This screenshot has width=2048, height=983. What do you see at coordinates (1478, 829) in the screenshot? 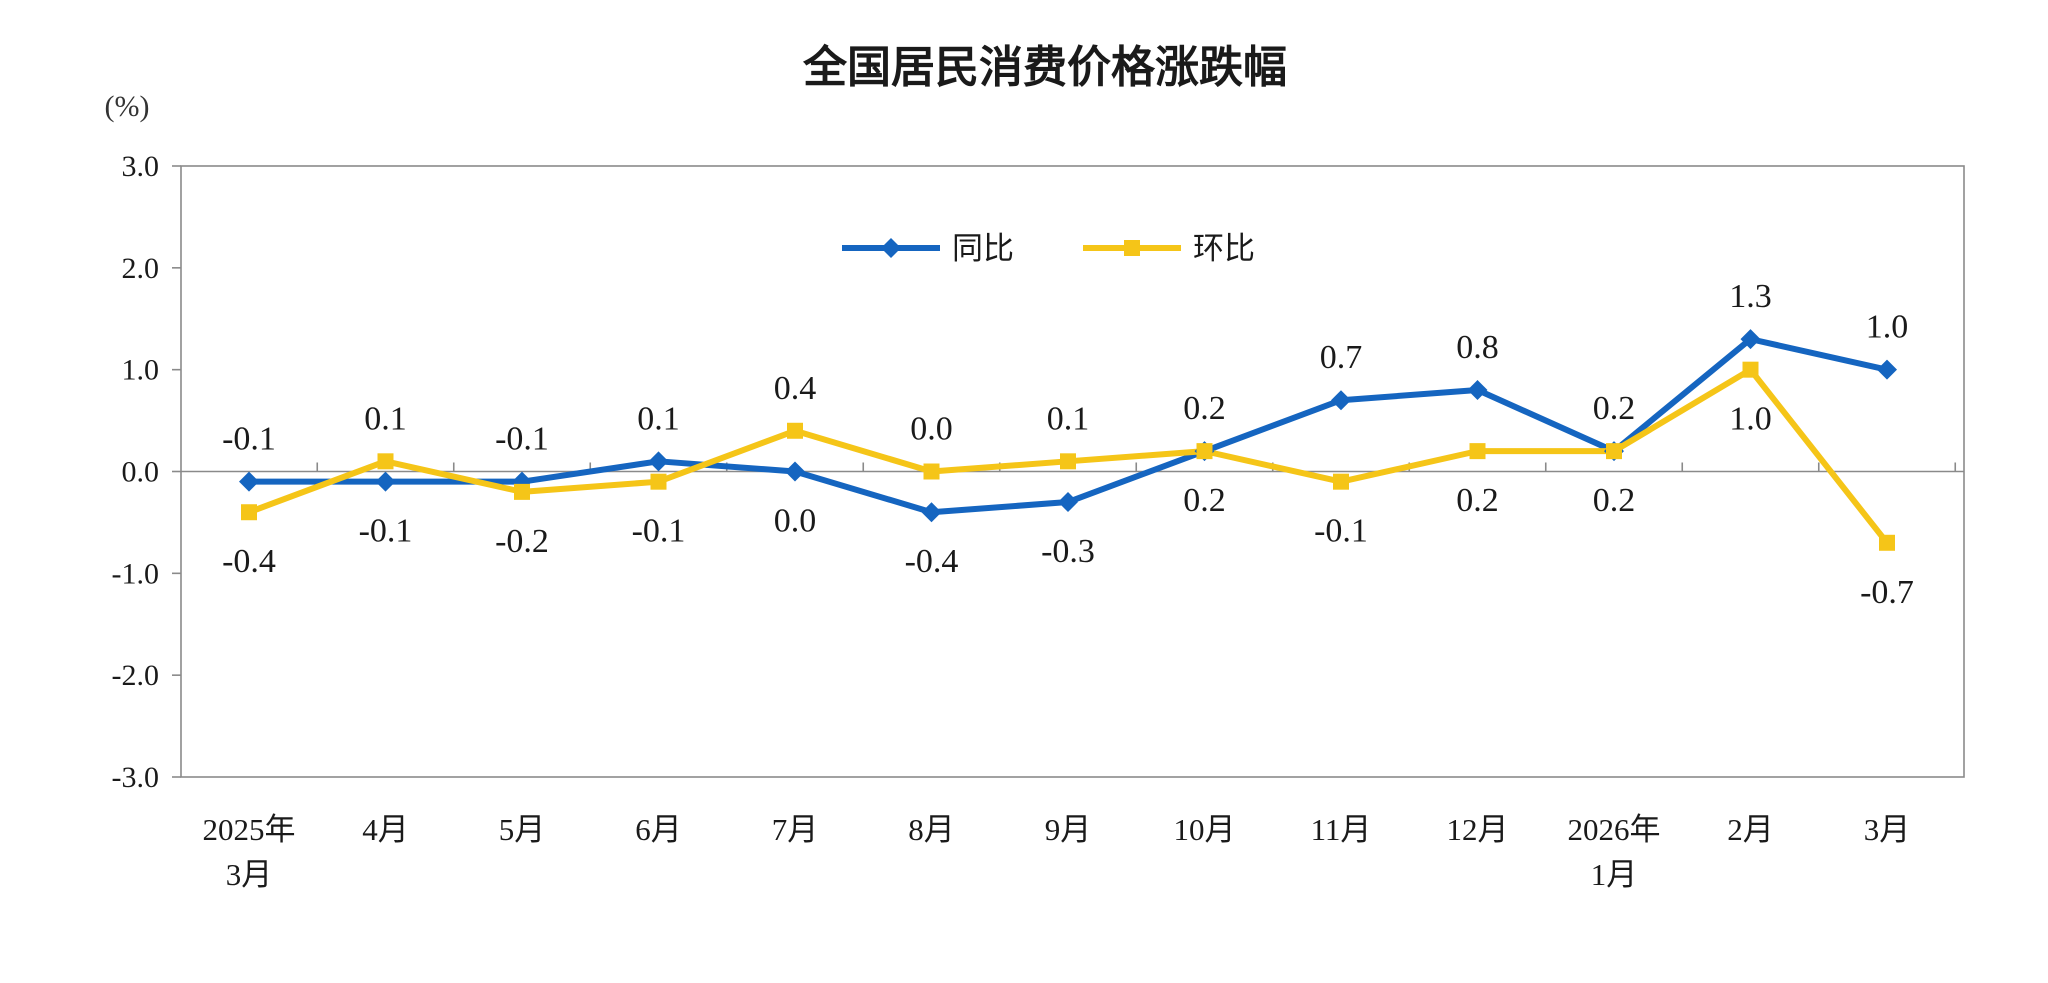
I see `x-category-label: 12月` at bounding box center [1478, 829].